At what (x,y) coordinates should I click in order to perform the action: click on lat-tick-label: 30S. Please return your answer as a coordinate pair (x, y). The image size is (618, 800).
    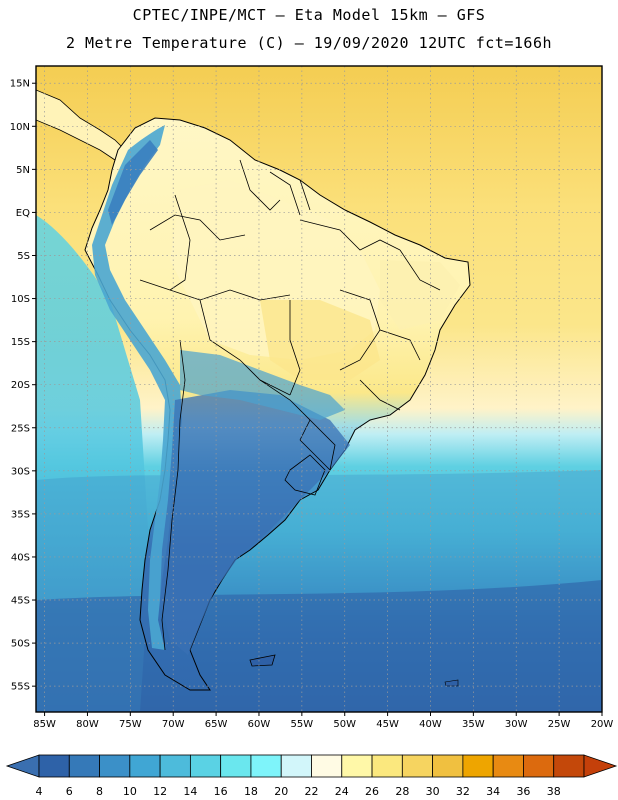
    Looking at the image, I should click on (20, 471).